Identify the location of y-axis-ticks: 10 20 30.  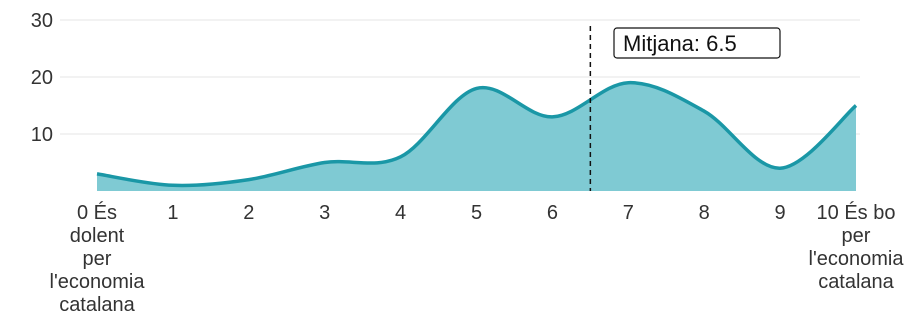
(42, 78).